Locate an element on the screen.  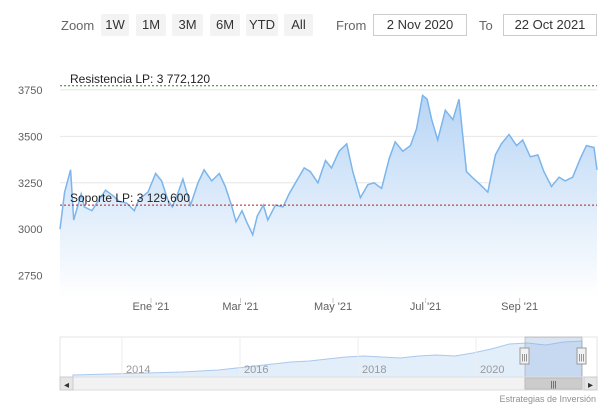
range-button-3m: 3M is located at coordinates (187, 25).